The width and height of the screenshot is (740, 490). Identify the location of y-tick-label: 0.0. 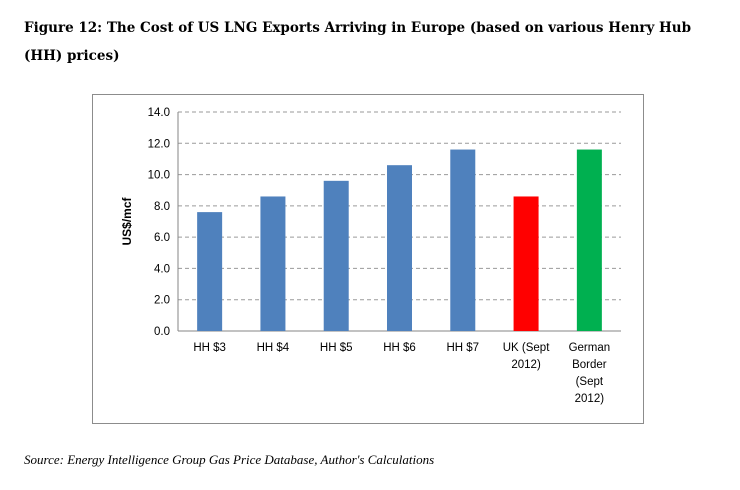
(162, 332).